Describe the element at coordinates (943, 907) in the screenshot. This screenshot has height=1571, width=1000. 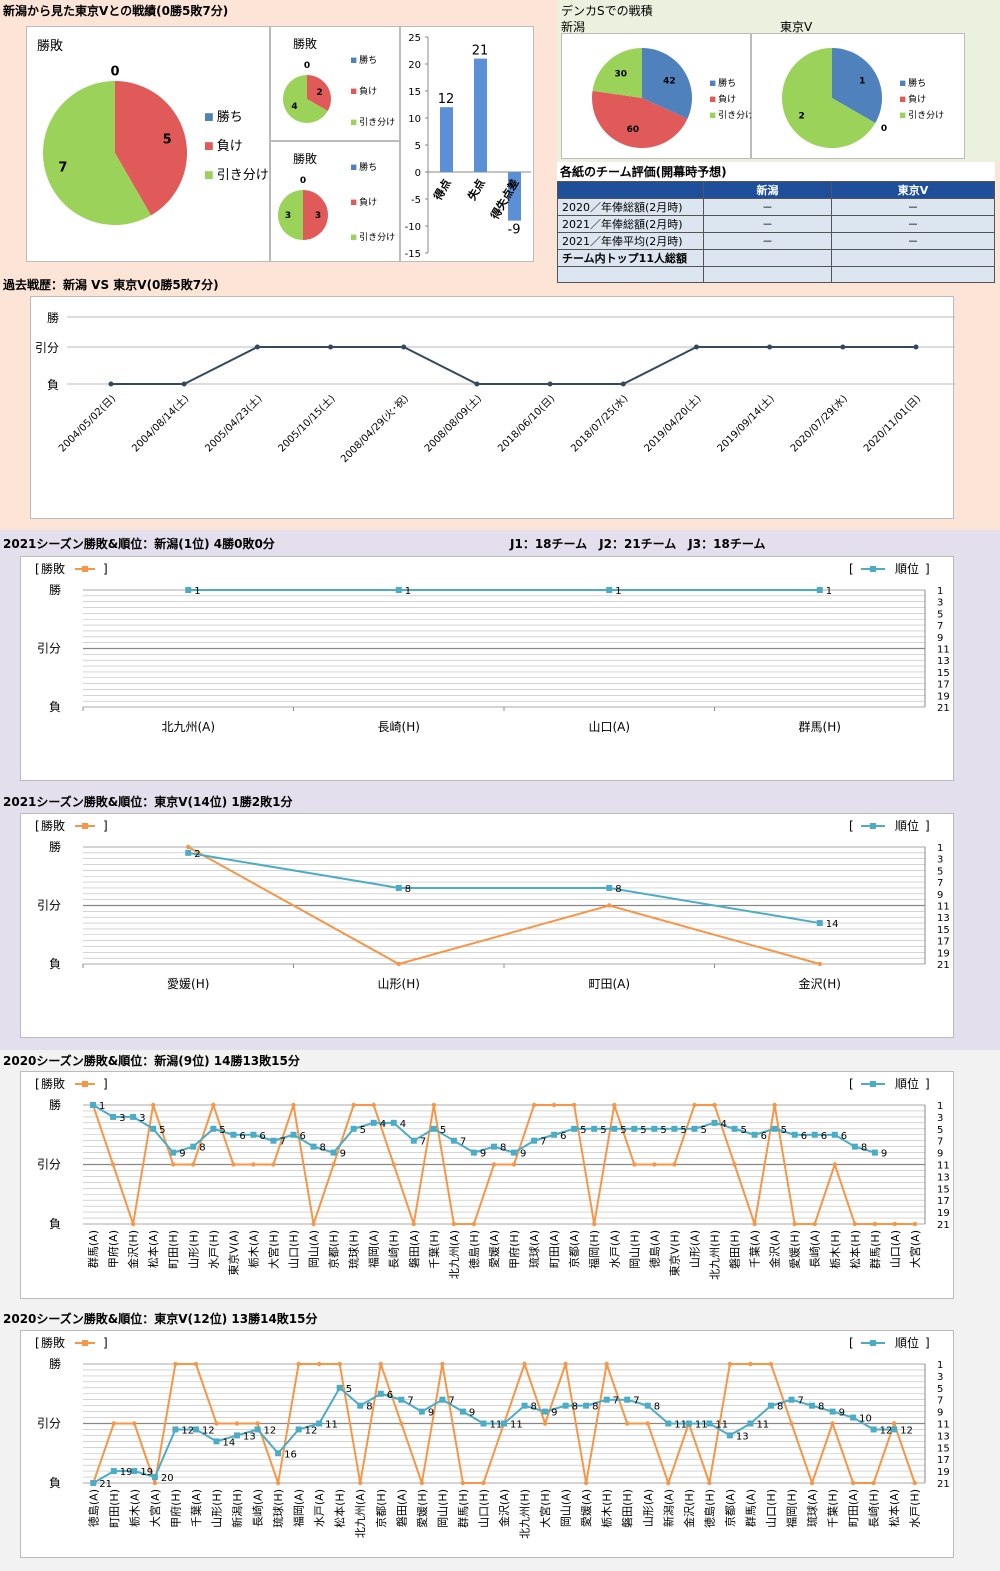
I see `rank-tick-label: 11` at that location.